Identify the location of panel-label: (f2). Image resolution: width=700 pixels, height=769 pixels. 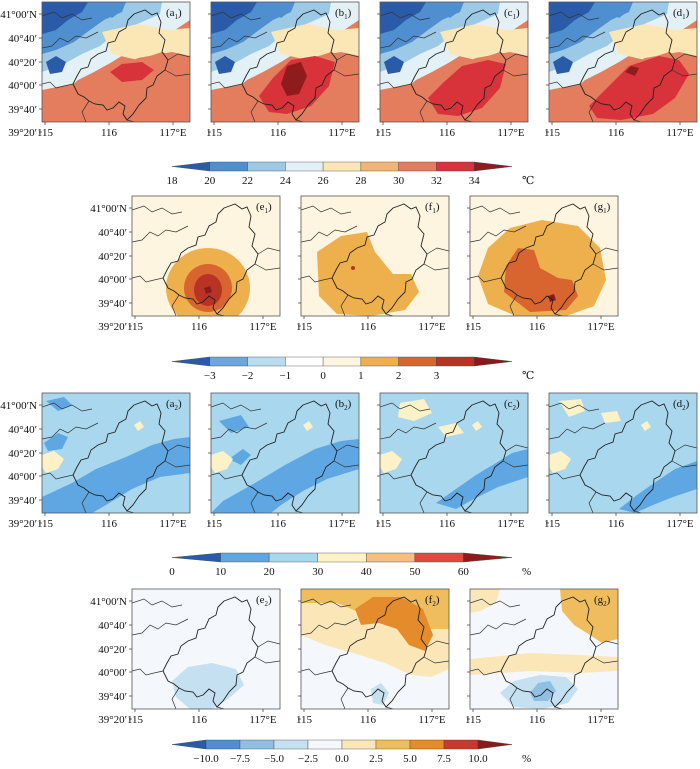
(432, 601).